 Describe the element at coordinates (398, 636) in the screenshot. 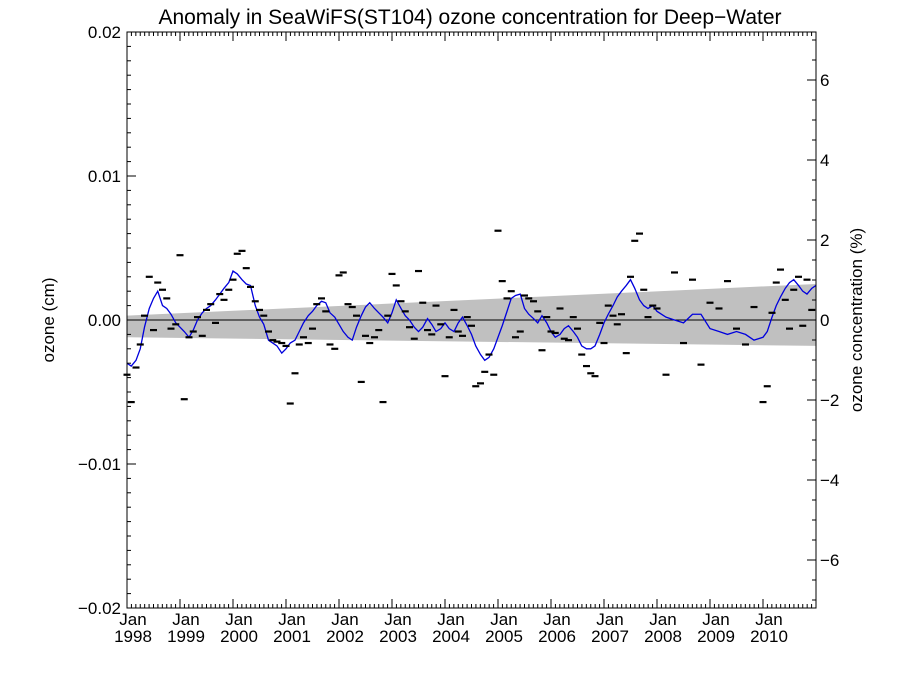

I see `x-tick-label-year: 2003` at that location.